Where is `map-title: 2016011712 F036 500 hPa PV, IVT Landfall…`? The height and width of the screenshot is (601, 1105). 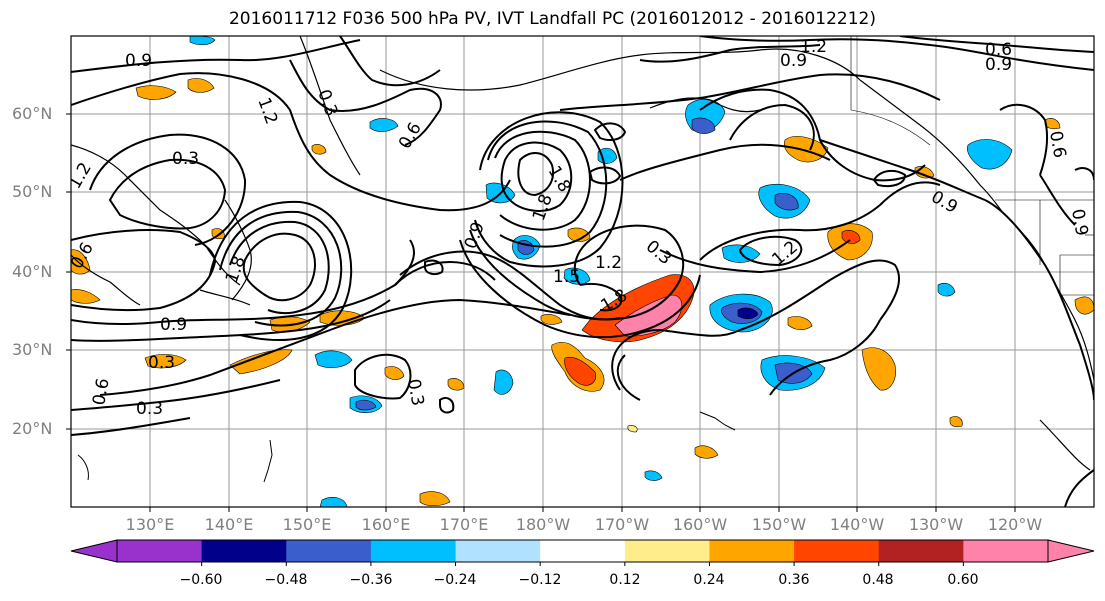 map-title: 2016011712 F036 500 hPa PV, IVT Landfall… is located at coordinates (552, 19).